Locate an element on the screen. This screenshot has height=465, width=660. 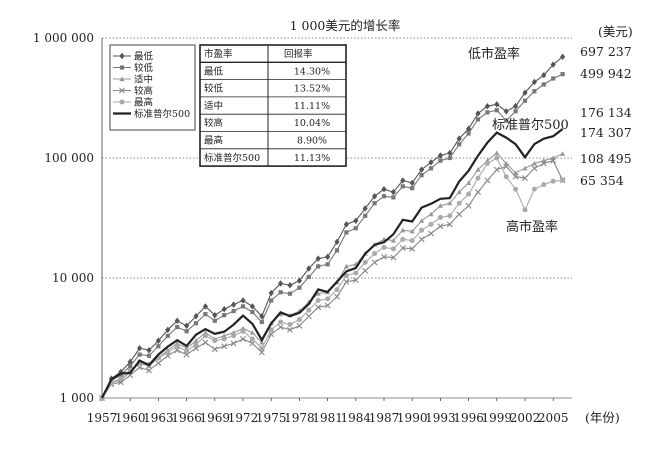
table-cell: 较低 is located at coordinates (214, 89).